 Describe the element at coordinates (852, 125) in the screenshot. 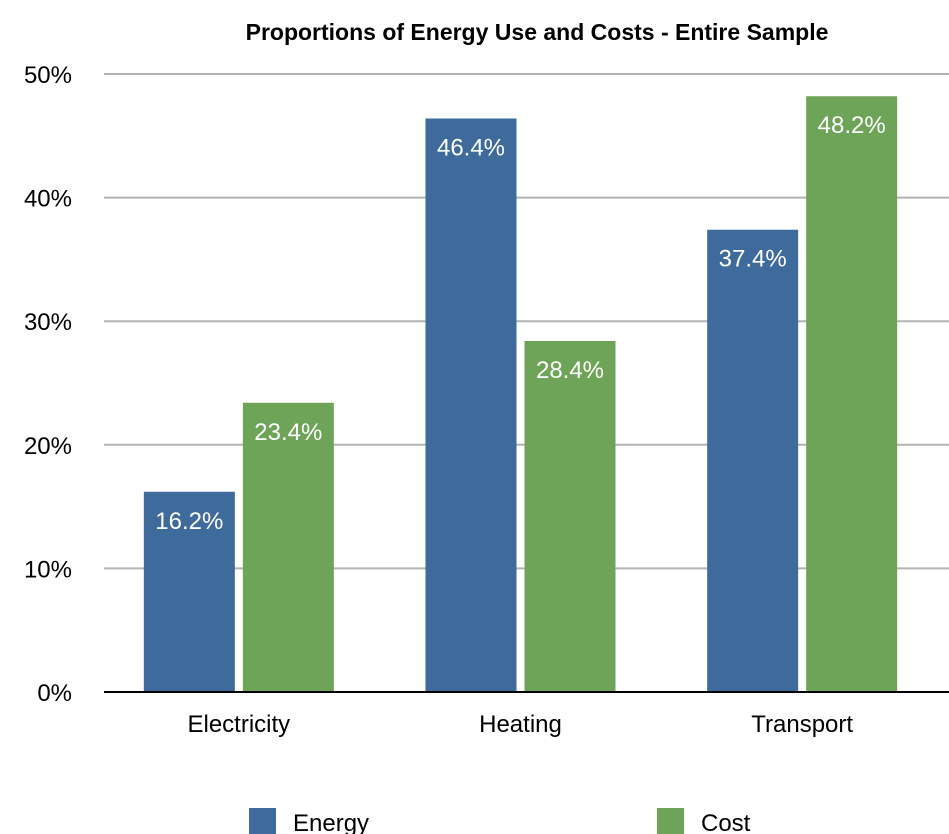

I see `data-label: 48.2%` at that location.